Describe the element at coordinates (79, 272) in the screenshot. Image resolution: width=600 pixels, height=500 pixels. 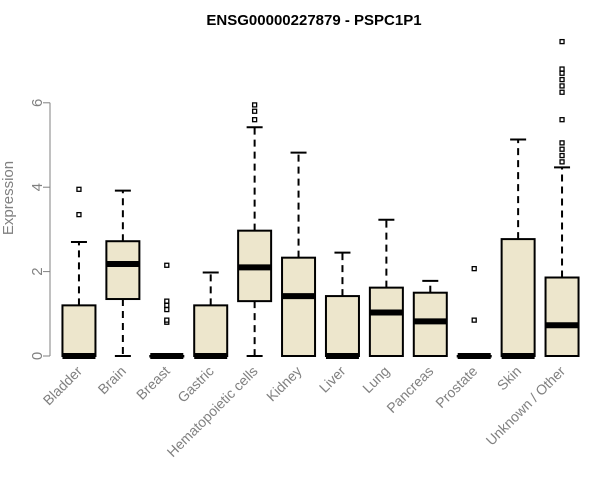
I see `box-bladder` at that location.